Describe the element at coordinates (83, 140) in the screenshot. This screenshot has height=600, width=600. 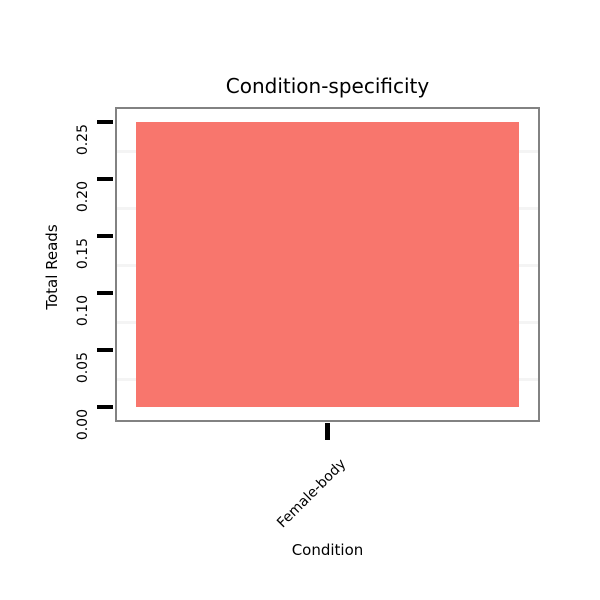
I see `y-tick-label: 0.25` at that location.